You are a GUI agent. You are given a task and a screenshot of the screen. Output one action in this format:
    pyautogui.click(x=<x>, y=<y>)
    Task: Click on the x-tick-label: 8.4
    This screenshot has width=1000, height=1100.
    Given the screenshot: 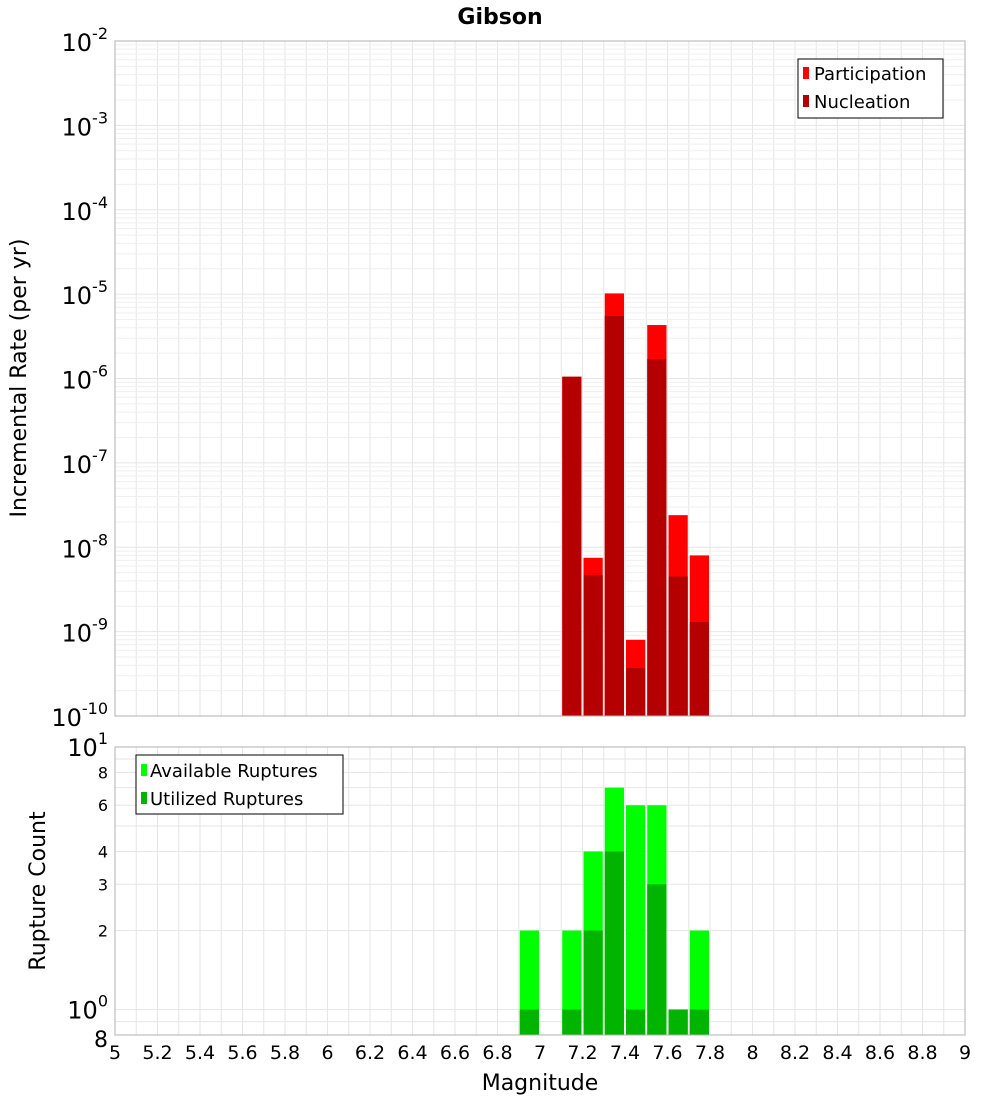 What is the action you would take?
    pyautogui.click(x=837, y=1053)
    